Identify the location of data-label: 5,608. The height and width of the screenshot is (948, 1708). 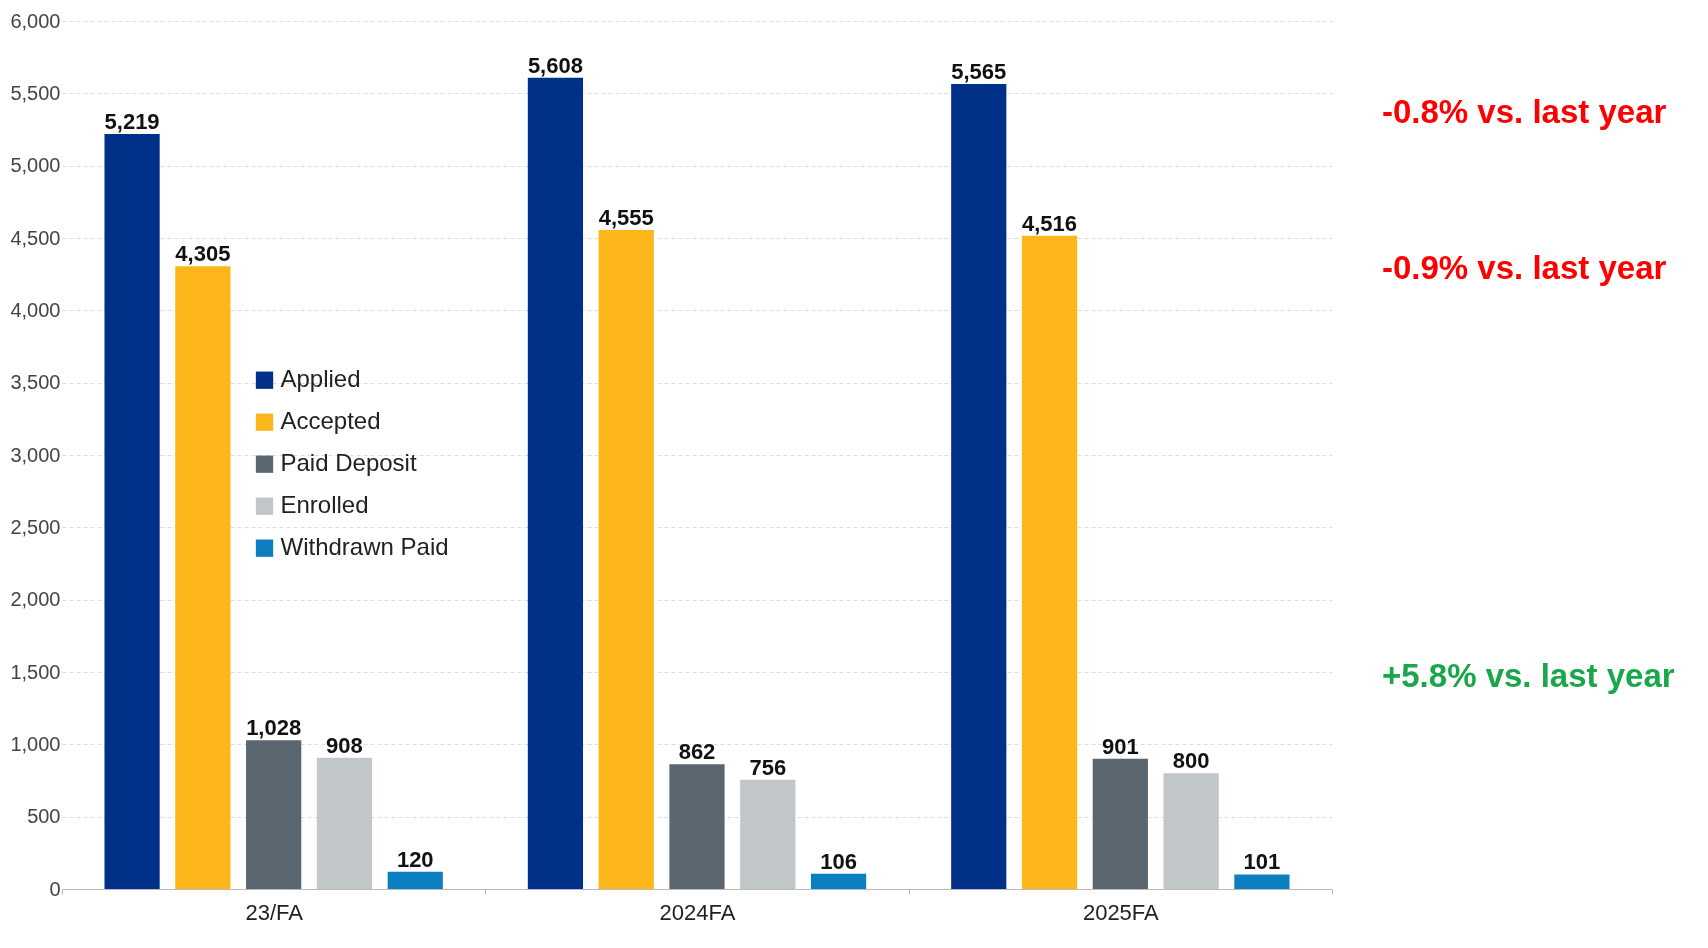
(555, 65).